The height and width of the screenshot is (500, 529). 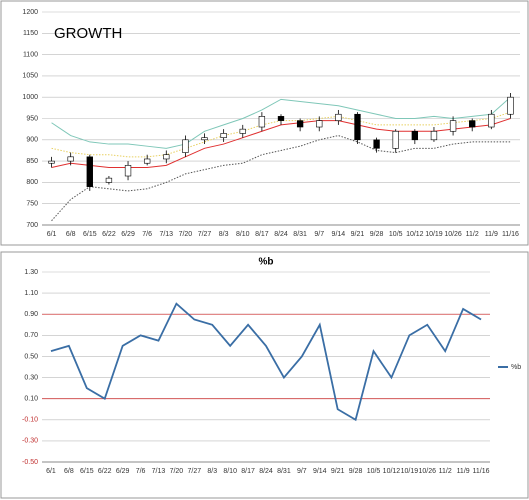 I want to click on y-tick-label: 1.30, so click(x=31, y=272).